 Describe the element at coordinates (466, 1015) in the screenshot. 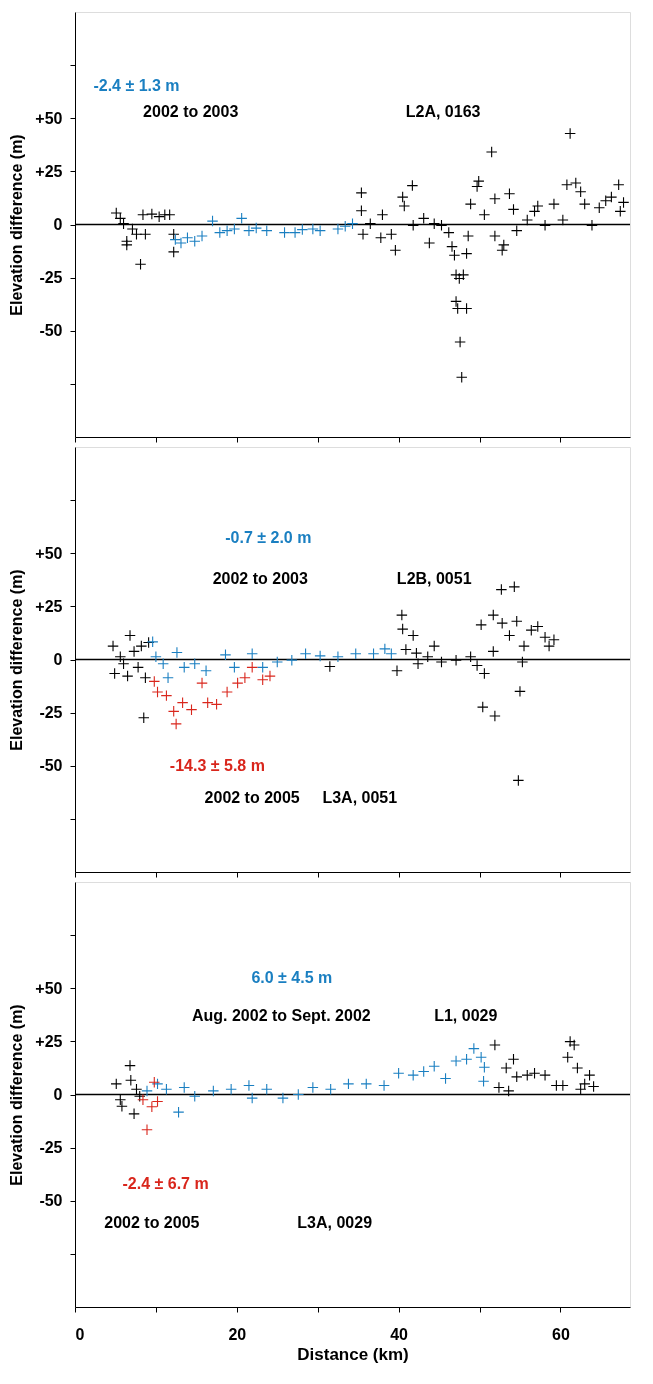

I see `annotation: L1, 0029` at that location.